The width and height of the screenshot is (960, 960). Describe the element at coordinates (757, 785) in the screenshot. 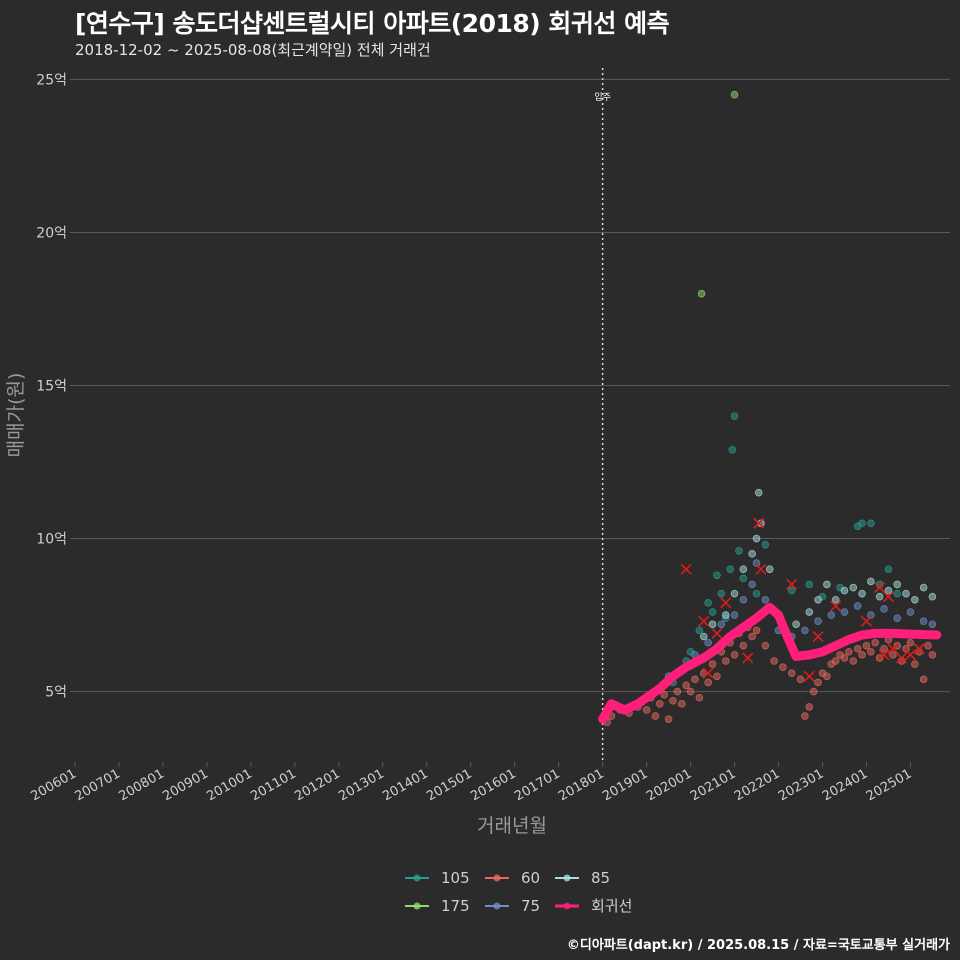

I see `x-tick-label: 202201` at that location.